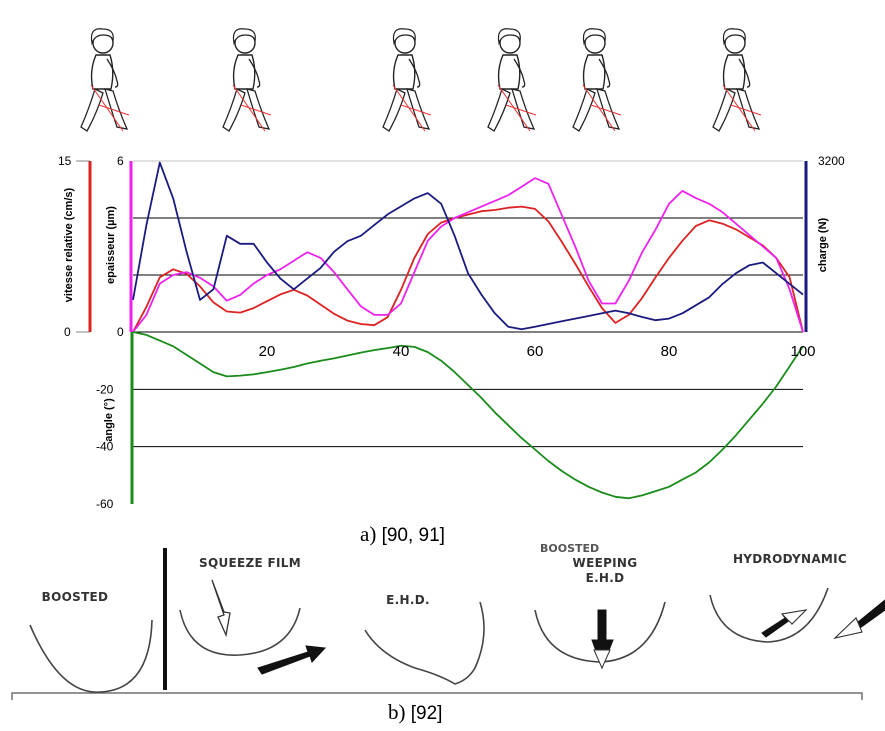 The image size is (885, 731). Describe the element at coordinates (111, 245) in the screenshot. I see `axis-label-left-inner: epaisseur (µm)` at that location.